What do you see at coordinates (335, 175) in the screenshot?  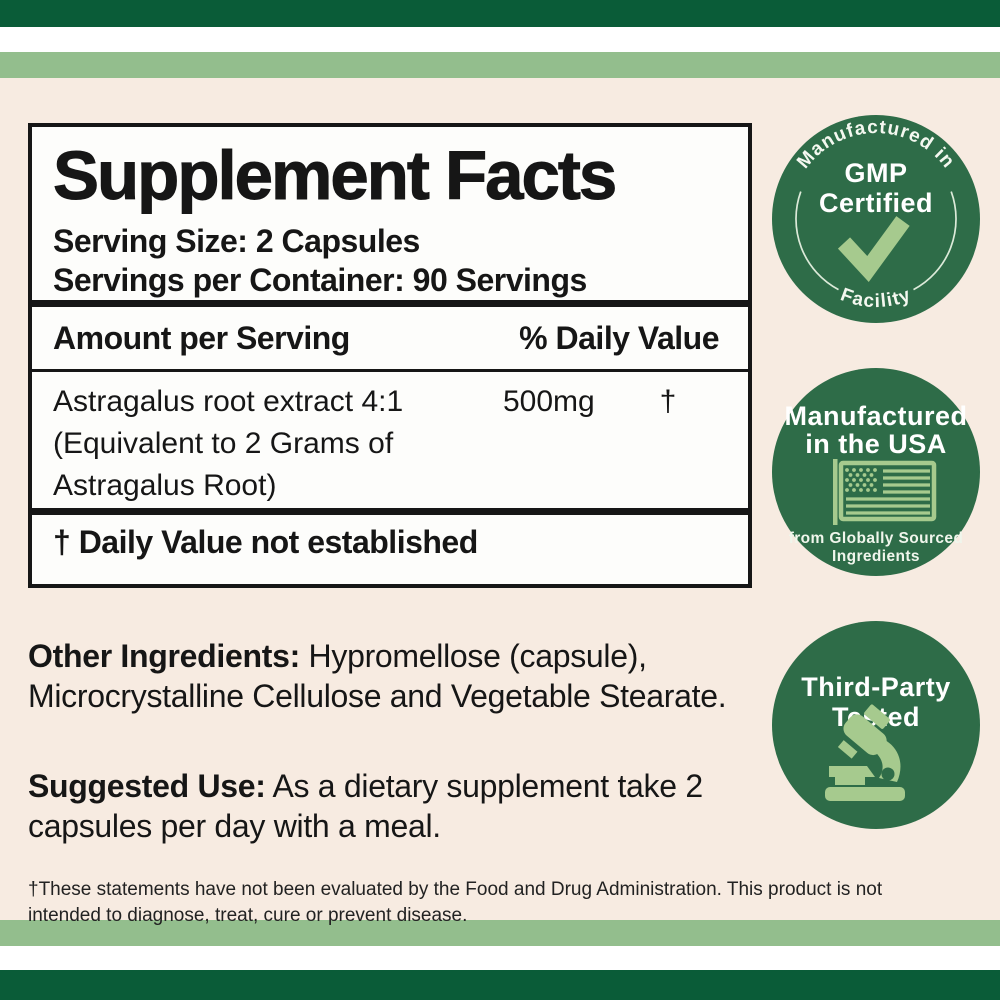 I see `panel-title: Supplement Facts` at bounding box center [335, 175].